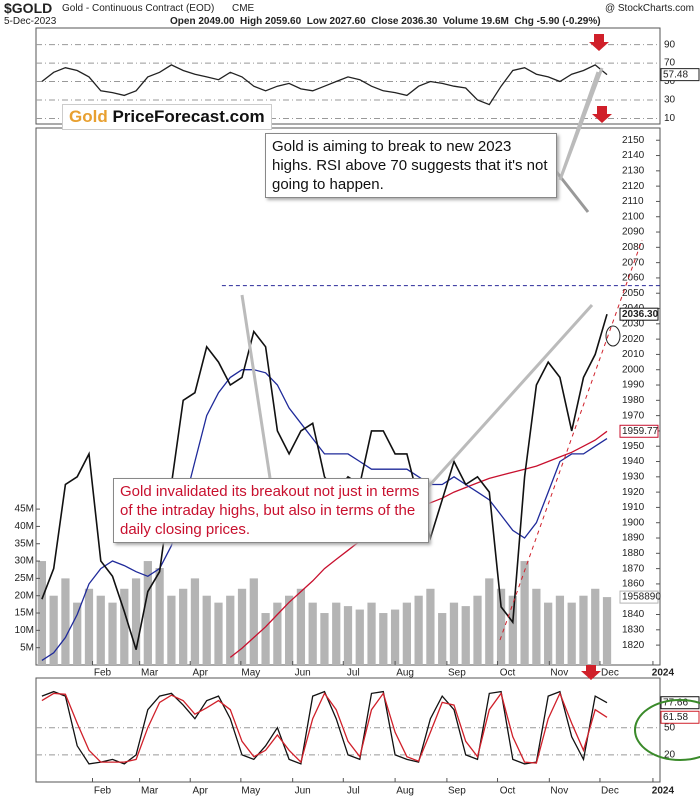 Image resolution: width=700 pixels, height=800 pixels. Describe the element at coordinates (633, 400) in the screenshot. I see `y-tick-label: 1980` at that location.